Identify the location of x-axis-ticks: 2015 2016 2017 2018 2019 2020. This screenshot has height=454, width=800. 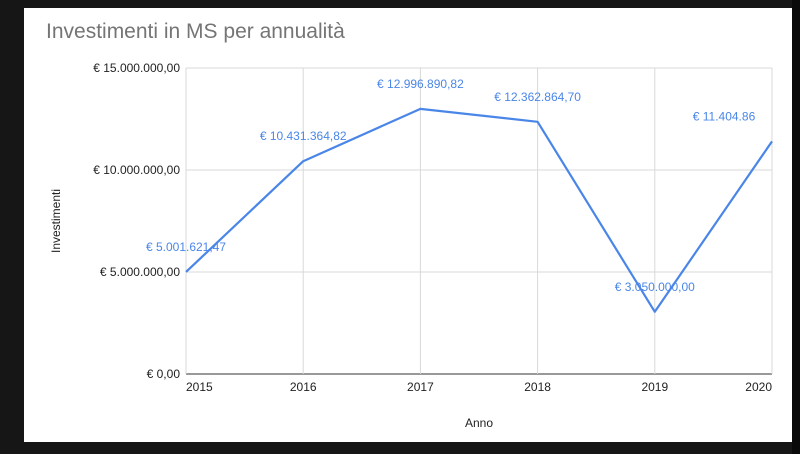
(479, 387).